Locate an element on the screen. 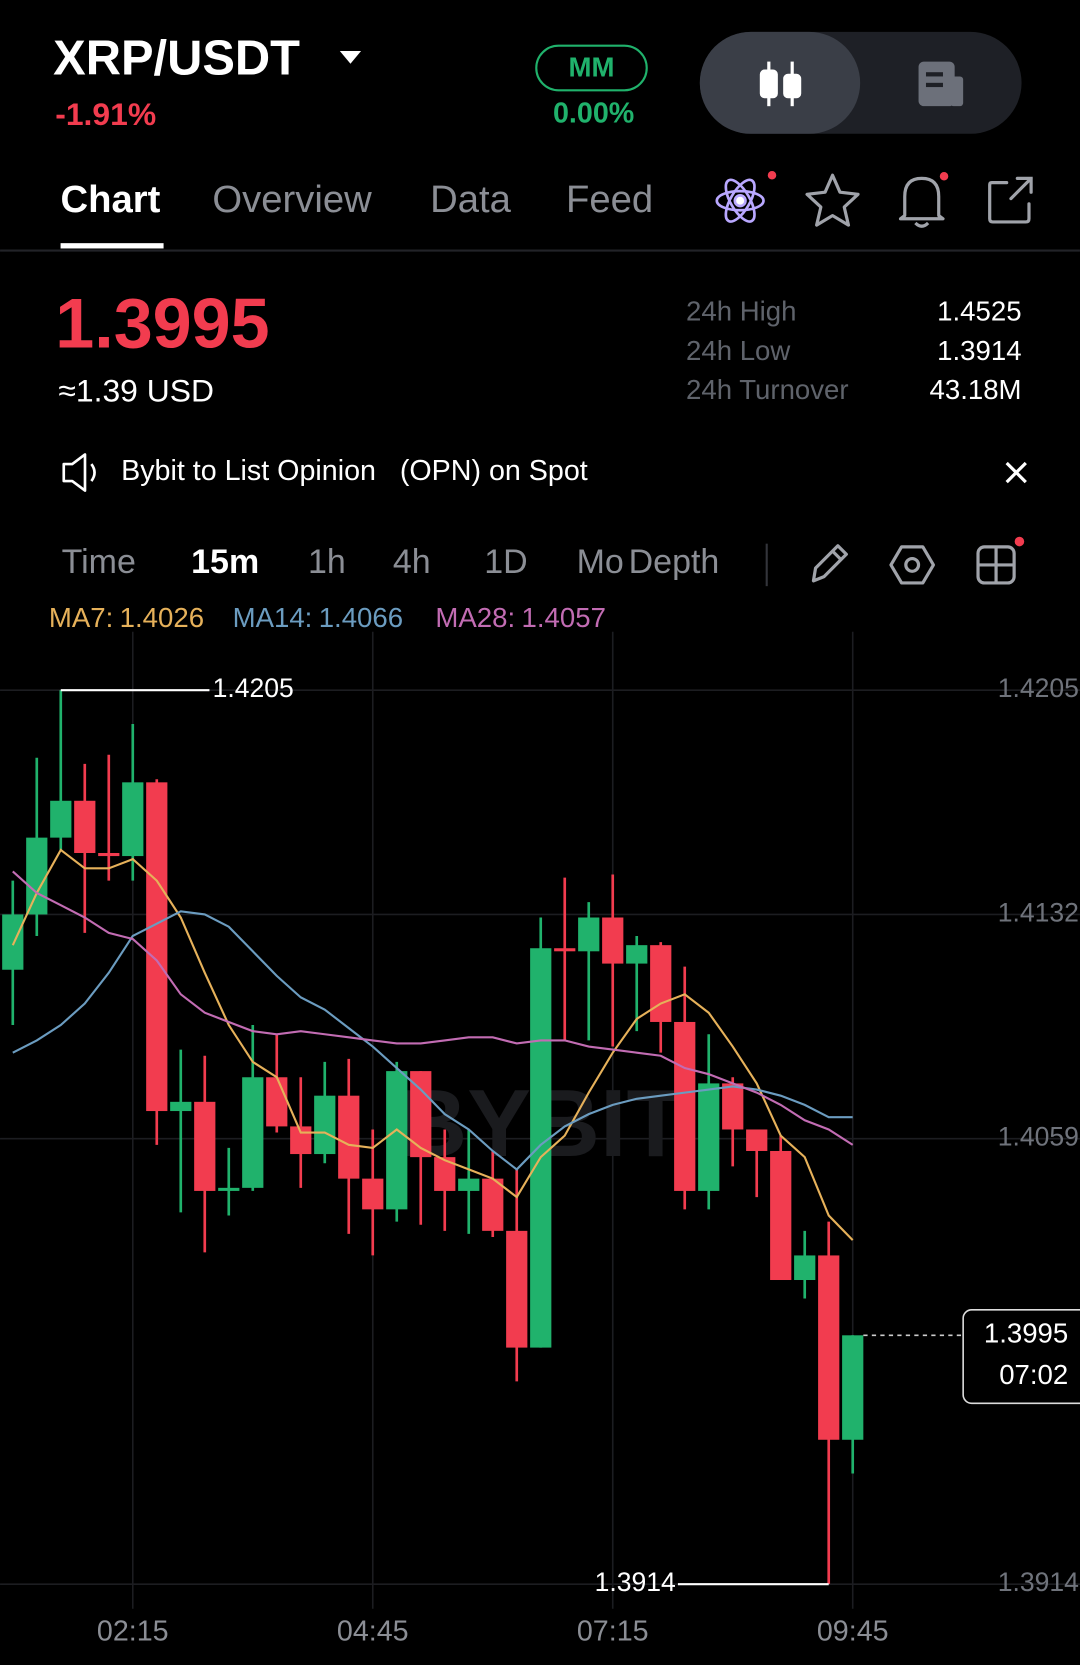  tabs: Chart Overview Data Feed is located at coordinates (357, 199).